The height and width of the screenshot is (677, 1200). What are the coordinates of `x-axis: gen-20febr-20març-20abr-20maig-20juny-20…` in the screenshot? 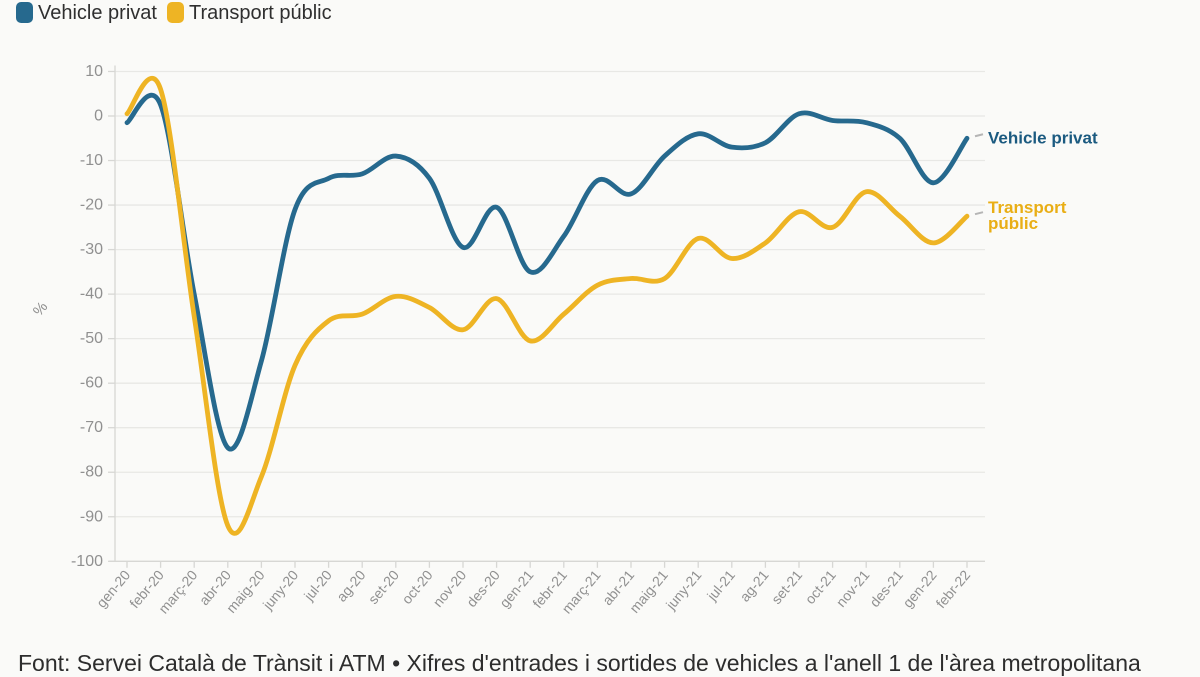 It's located at (533, 589).